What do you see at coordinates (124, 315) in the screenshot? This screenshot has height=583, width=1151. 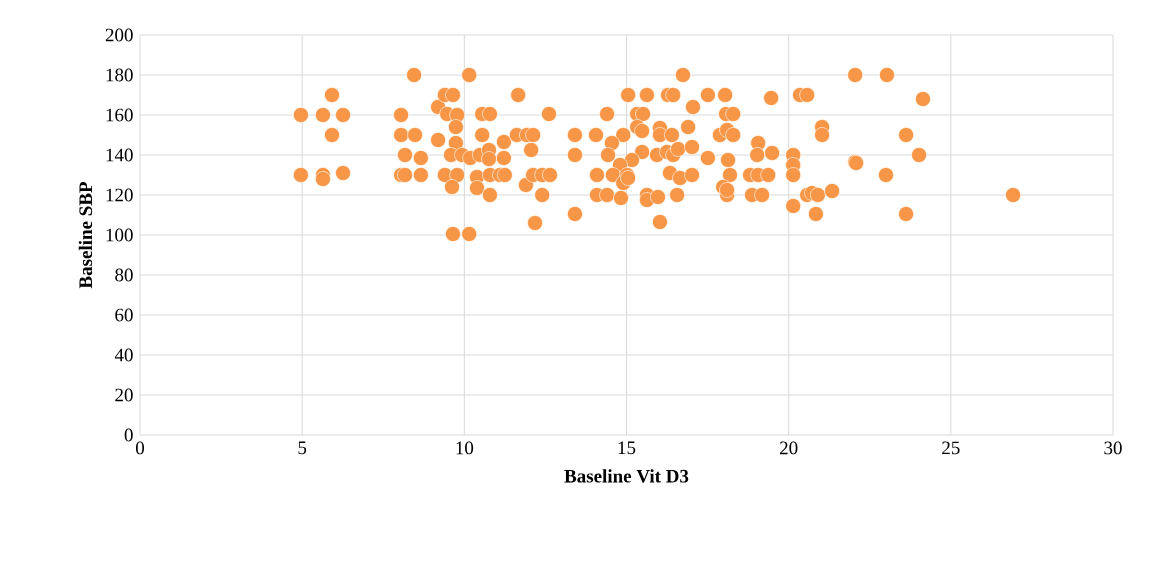 I see `y-tick-label: 60` at bounding box center [124, 315].